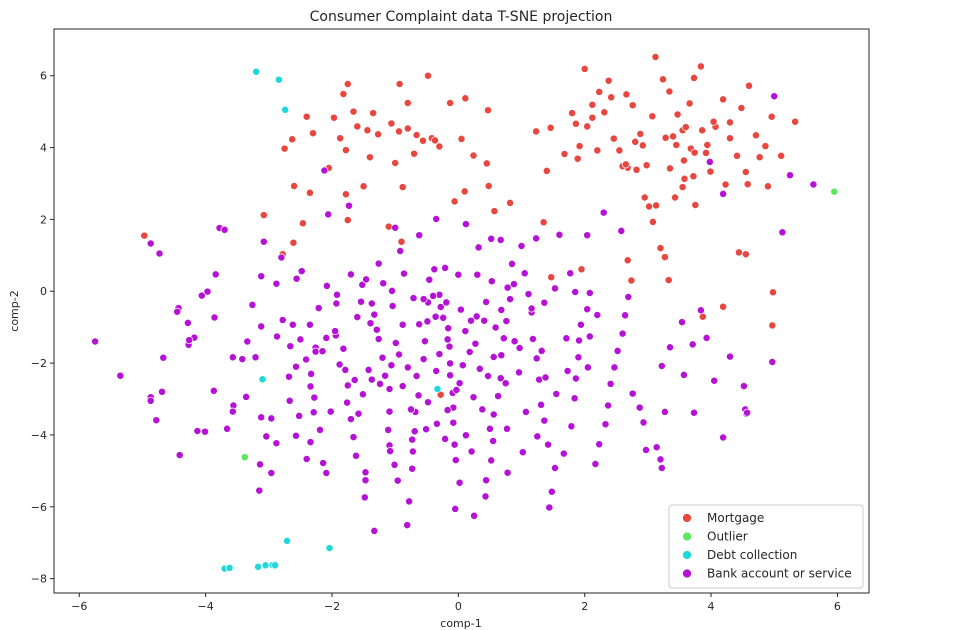 Image resolution: width=980 pixels, height=630 pixels. What do you see at coordinates (79, 606) in the screenshot?
I see `x-tick-label: −6` at bounding box center [79, 606].